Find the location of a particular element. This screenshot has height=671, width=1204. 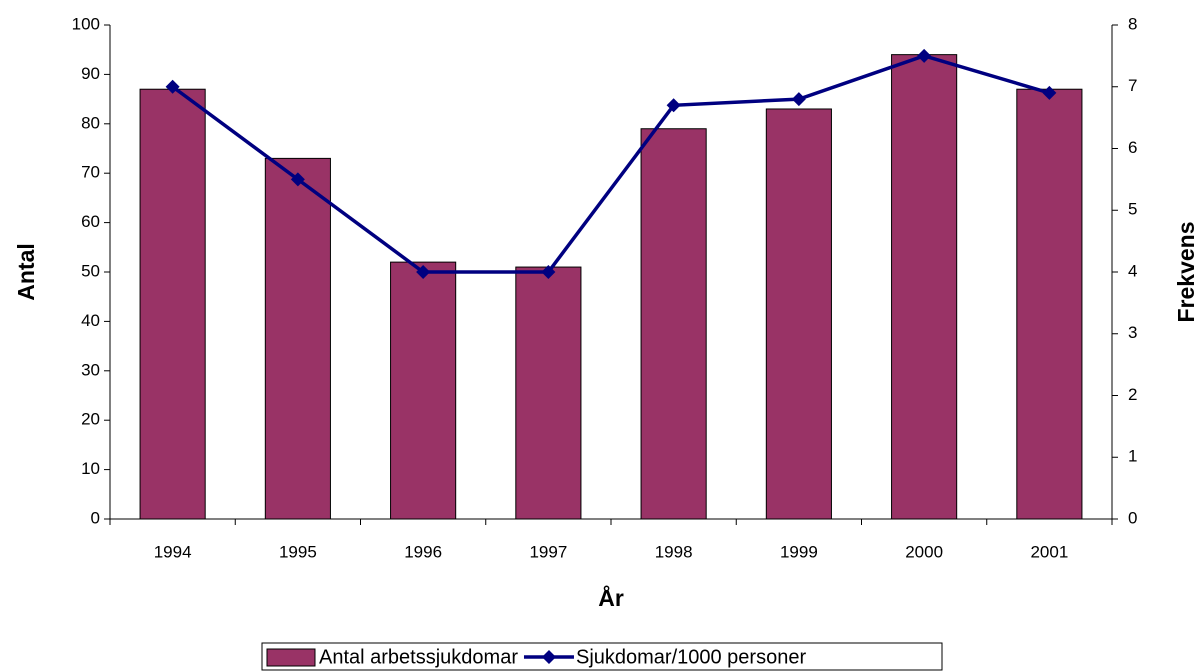

y2-tick-label: 8 is located at coordinates (1132, 23).